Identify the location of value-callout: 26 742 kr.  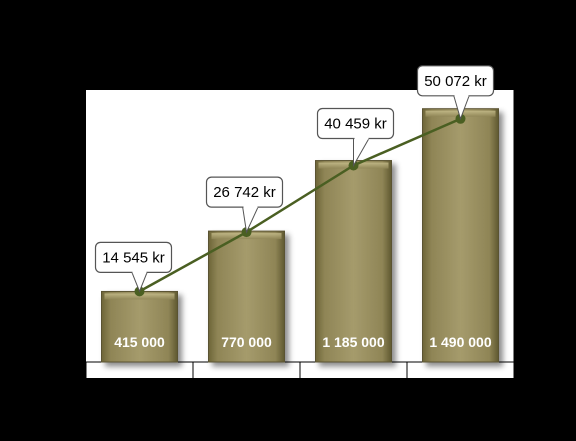
(244, 205).